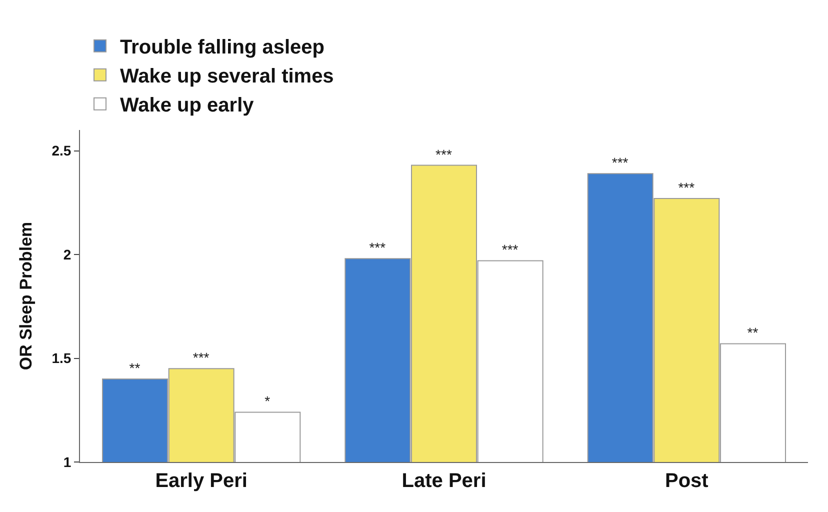 This screenshot has height=512, width=828. I want to click on y-tick-label: 2, so click(67, 254).